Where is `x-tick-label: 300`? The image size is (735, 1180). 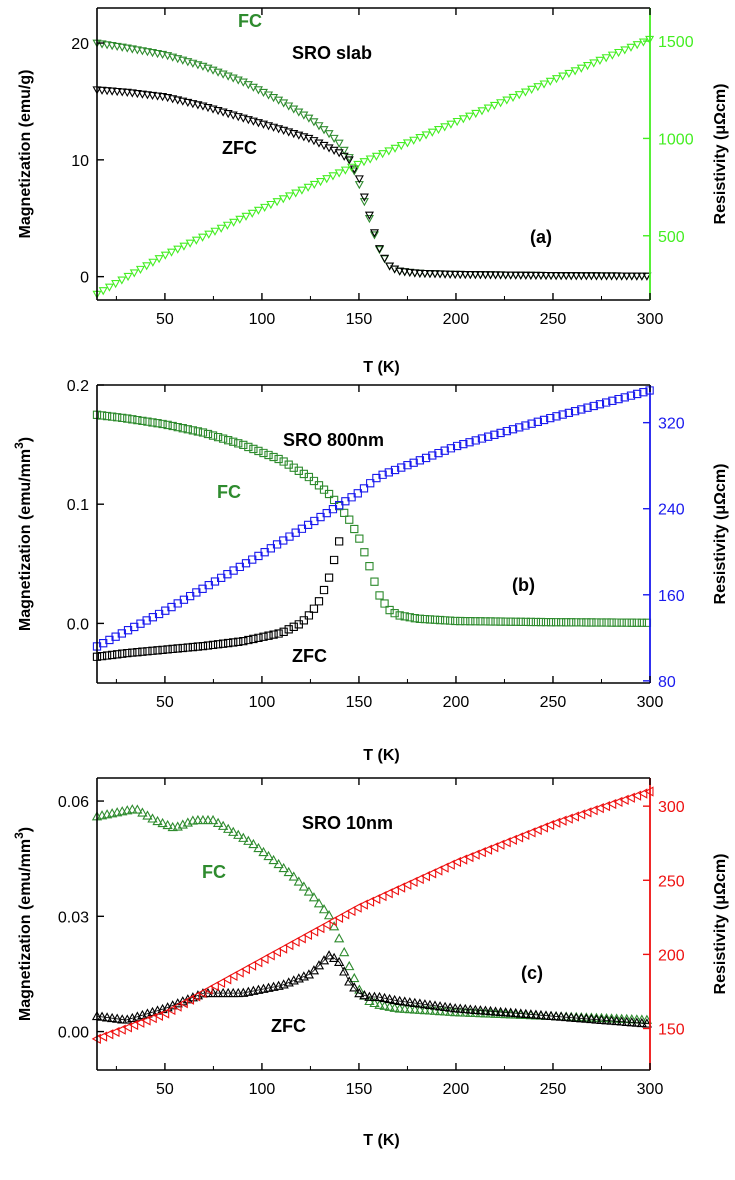
x-tick-label: 300 is located at coordinates (650, 319).